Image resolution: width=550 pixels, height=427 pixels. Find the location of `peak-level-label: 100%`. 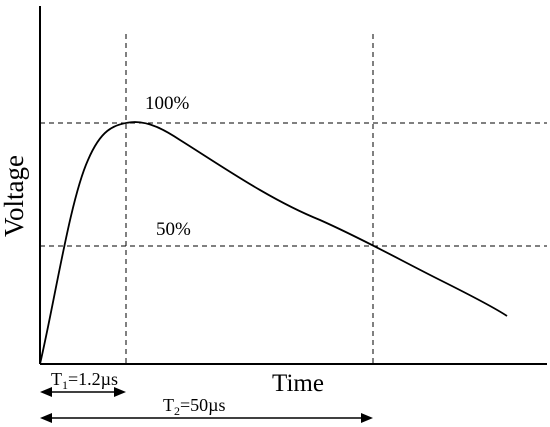

peak-level-label: 100% is located at coordinates (167, 103).